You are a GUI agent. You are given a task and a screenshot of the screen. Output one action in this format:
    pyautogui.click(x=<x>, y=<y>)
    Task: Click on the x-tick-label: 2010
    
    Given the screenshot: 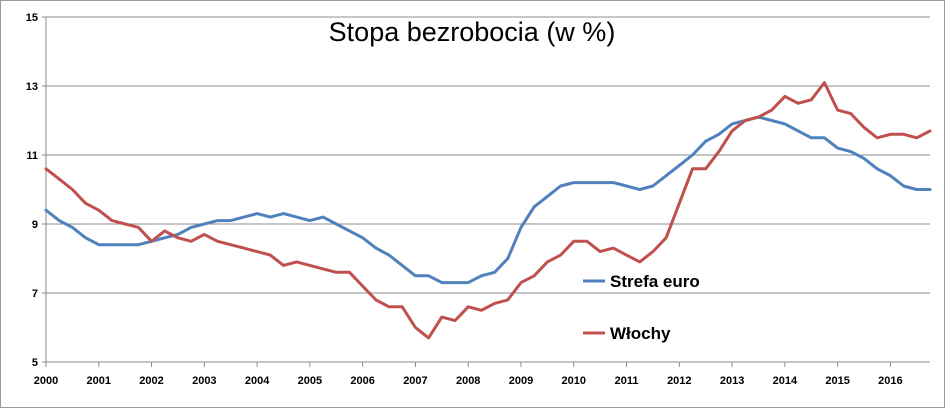 What is the action you would take?
    pyautogui.click(x=574, y=381)
    